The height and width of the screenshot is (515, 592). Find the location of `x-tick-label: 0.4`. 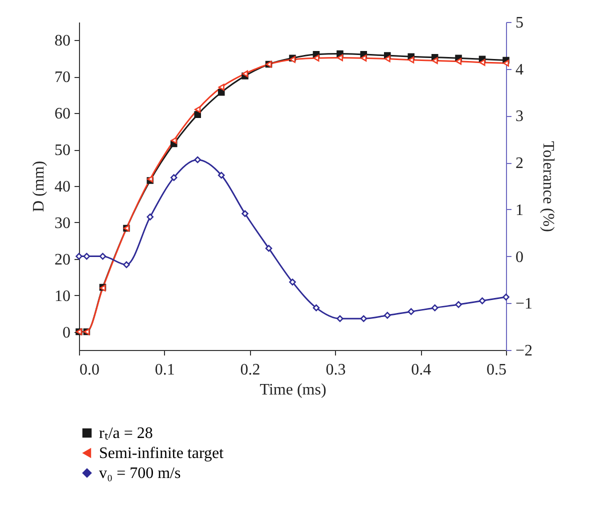

x-tick-label: 0.4 is located at coordinates (421, 370).